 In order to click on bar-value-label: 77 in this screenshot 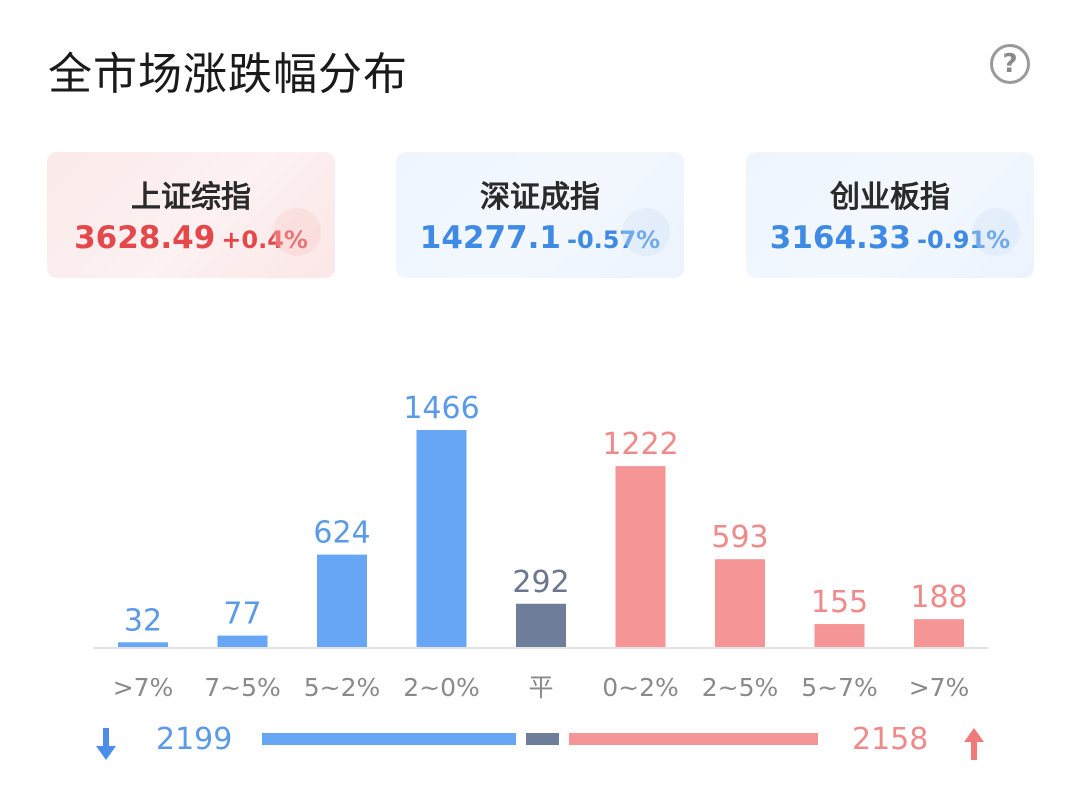, I will do `click(242, 614)`.